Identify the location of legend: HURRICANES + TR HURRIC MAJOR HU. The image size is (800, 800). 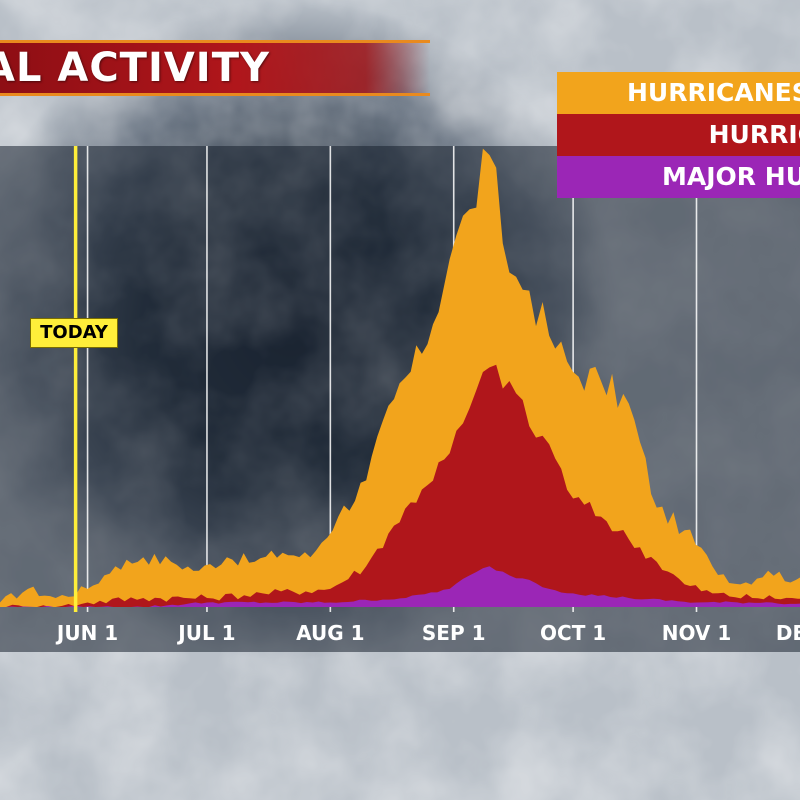
(678, 135).